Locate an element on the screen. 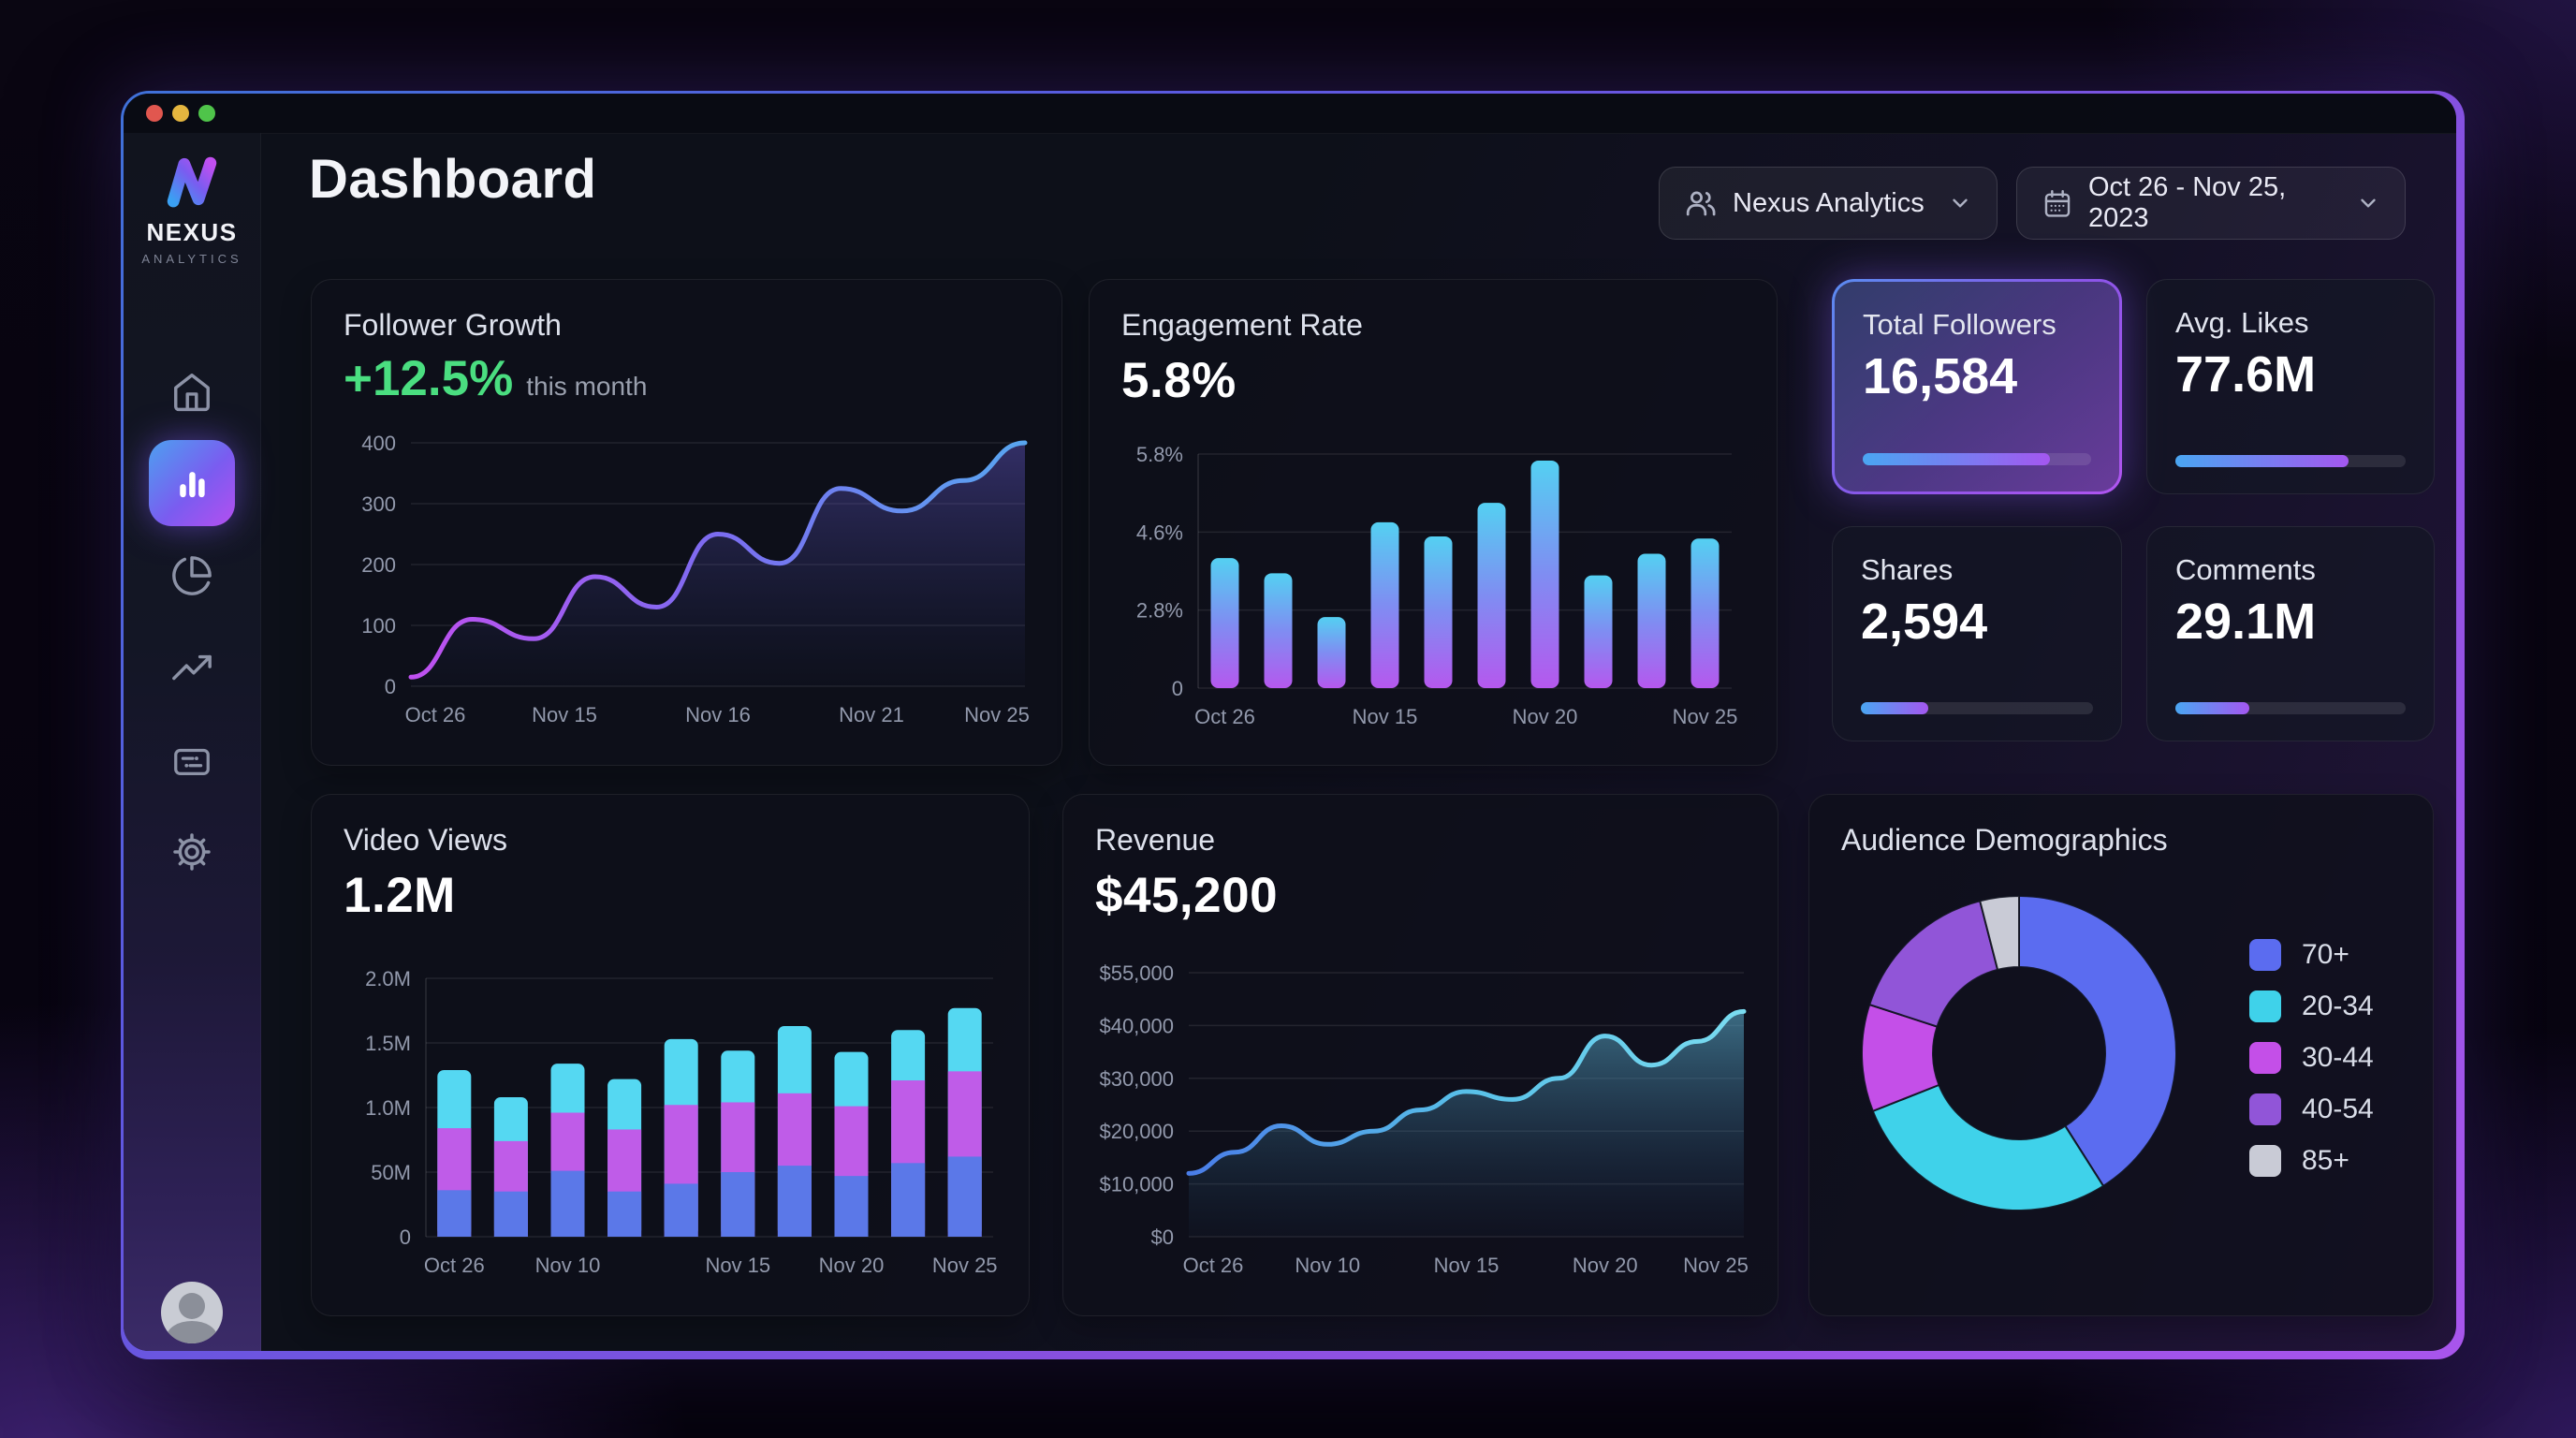 This screenshot has width=2576, height=1438. account-selector: Nexus Analytics is located at coordinates (1829, 203).